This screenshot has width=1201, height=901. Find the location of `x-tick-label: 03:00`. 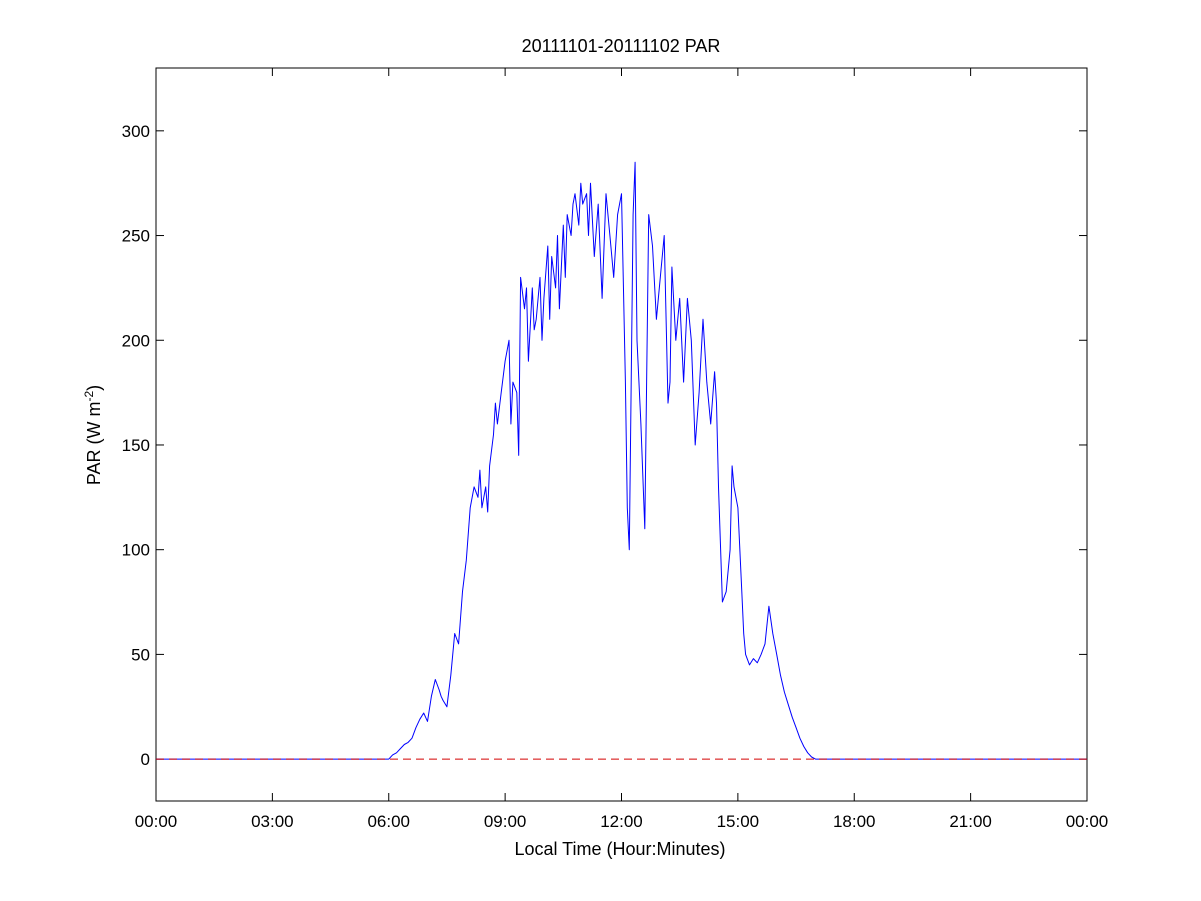

x-tick-label: 03:00 is located at coordinates (272, 821).